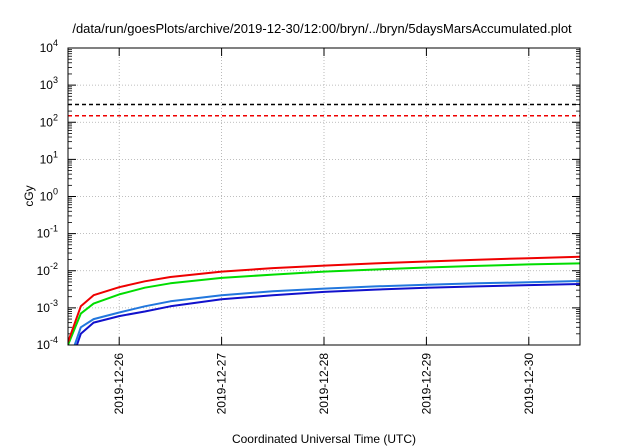 The image size is (640, 448). Describe the element at coordinates (47, 269) in the screenshot. I see `y-tick-label: 10⁻²` at that location.